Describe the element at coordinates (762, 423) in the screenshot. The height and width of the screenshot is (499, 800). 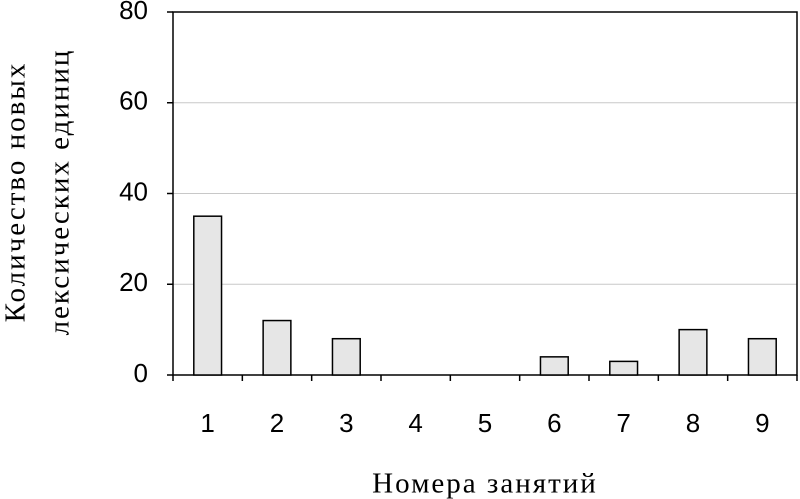
I see `x-tick-label: 9` at that location.